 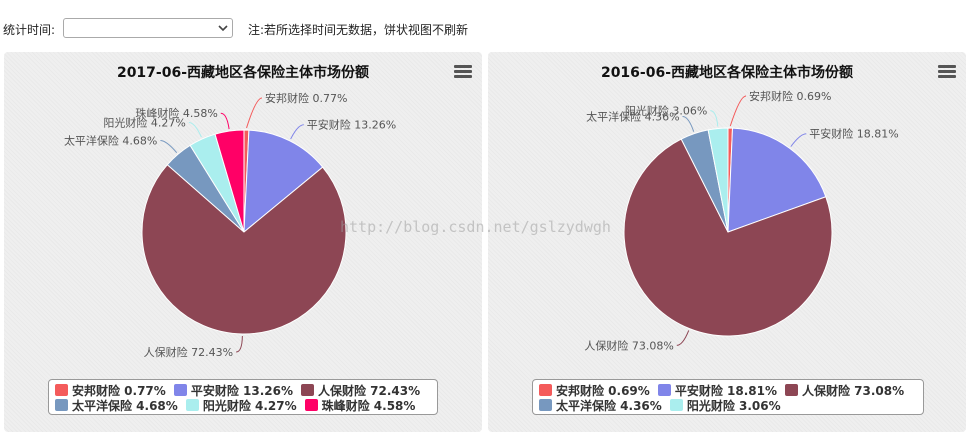 I want to click on slice-label: 安邦财险 0.77%, so click(x=306, y=98).